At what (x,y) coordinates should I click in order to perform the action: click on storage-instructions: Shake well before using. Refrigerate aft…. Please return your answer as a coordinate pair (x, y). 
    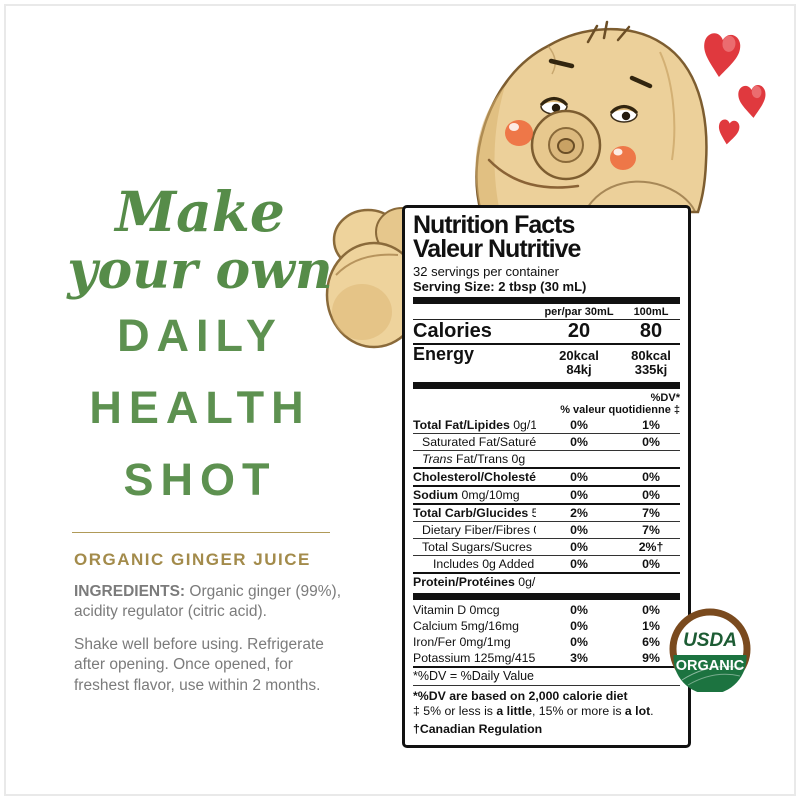
    Looking at the image, I should click on (199, 664).